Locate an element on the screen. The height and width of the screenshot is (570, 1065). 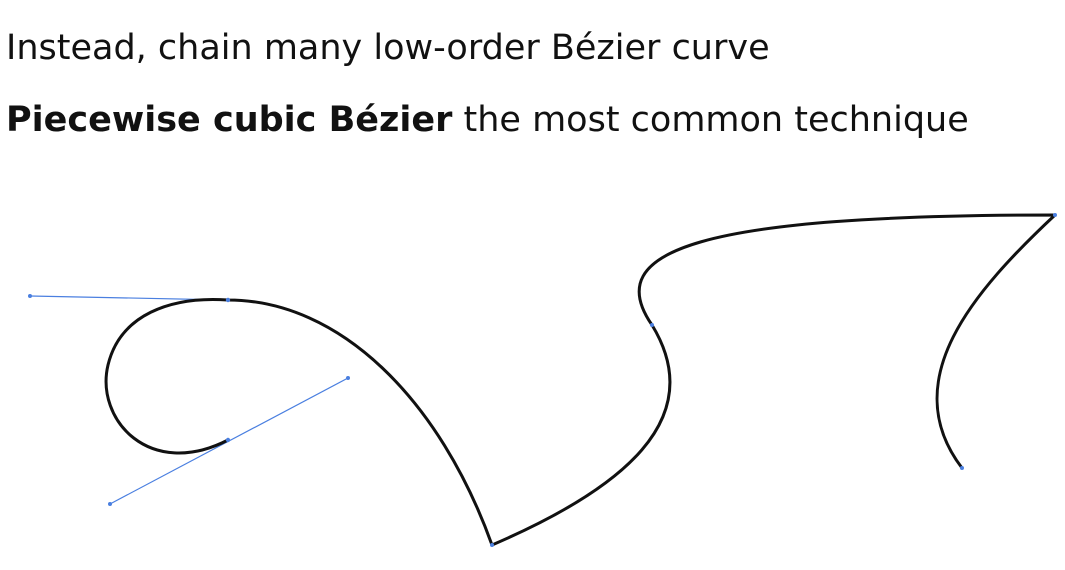
text-line-2-rest: the most common technique is located at coordinates (710, 120).